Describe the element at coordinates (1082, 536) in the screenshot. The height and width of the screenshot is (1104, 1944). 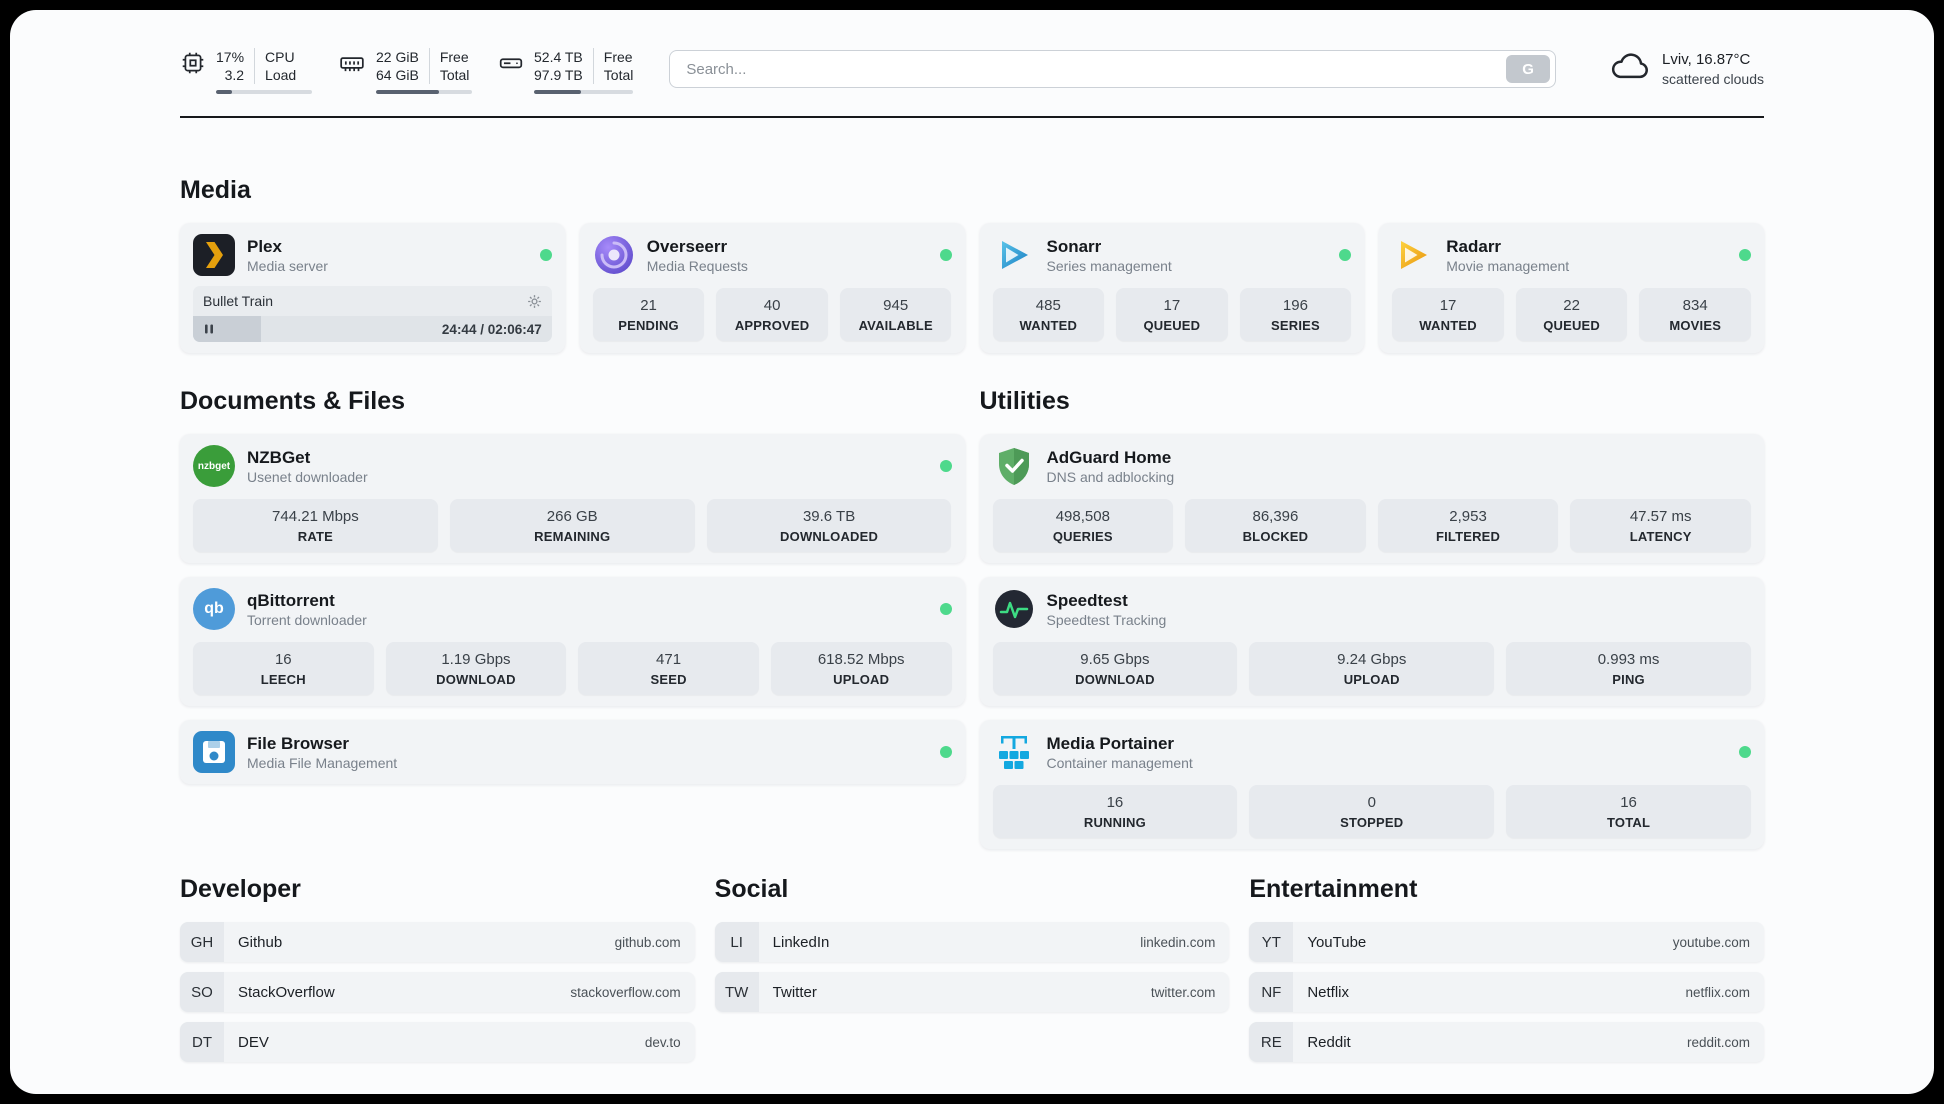
I see `stat-label: QUERIES` at that location.